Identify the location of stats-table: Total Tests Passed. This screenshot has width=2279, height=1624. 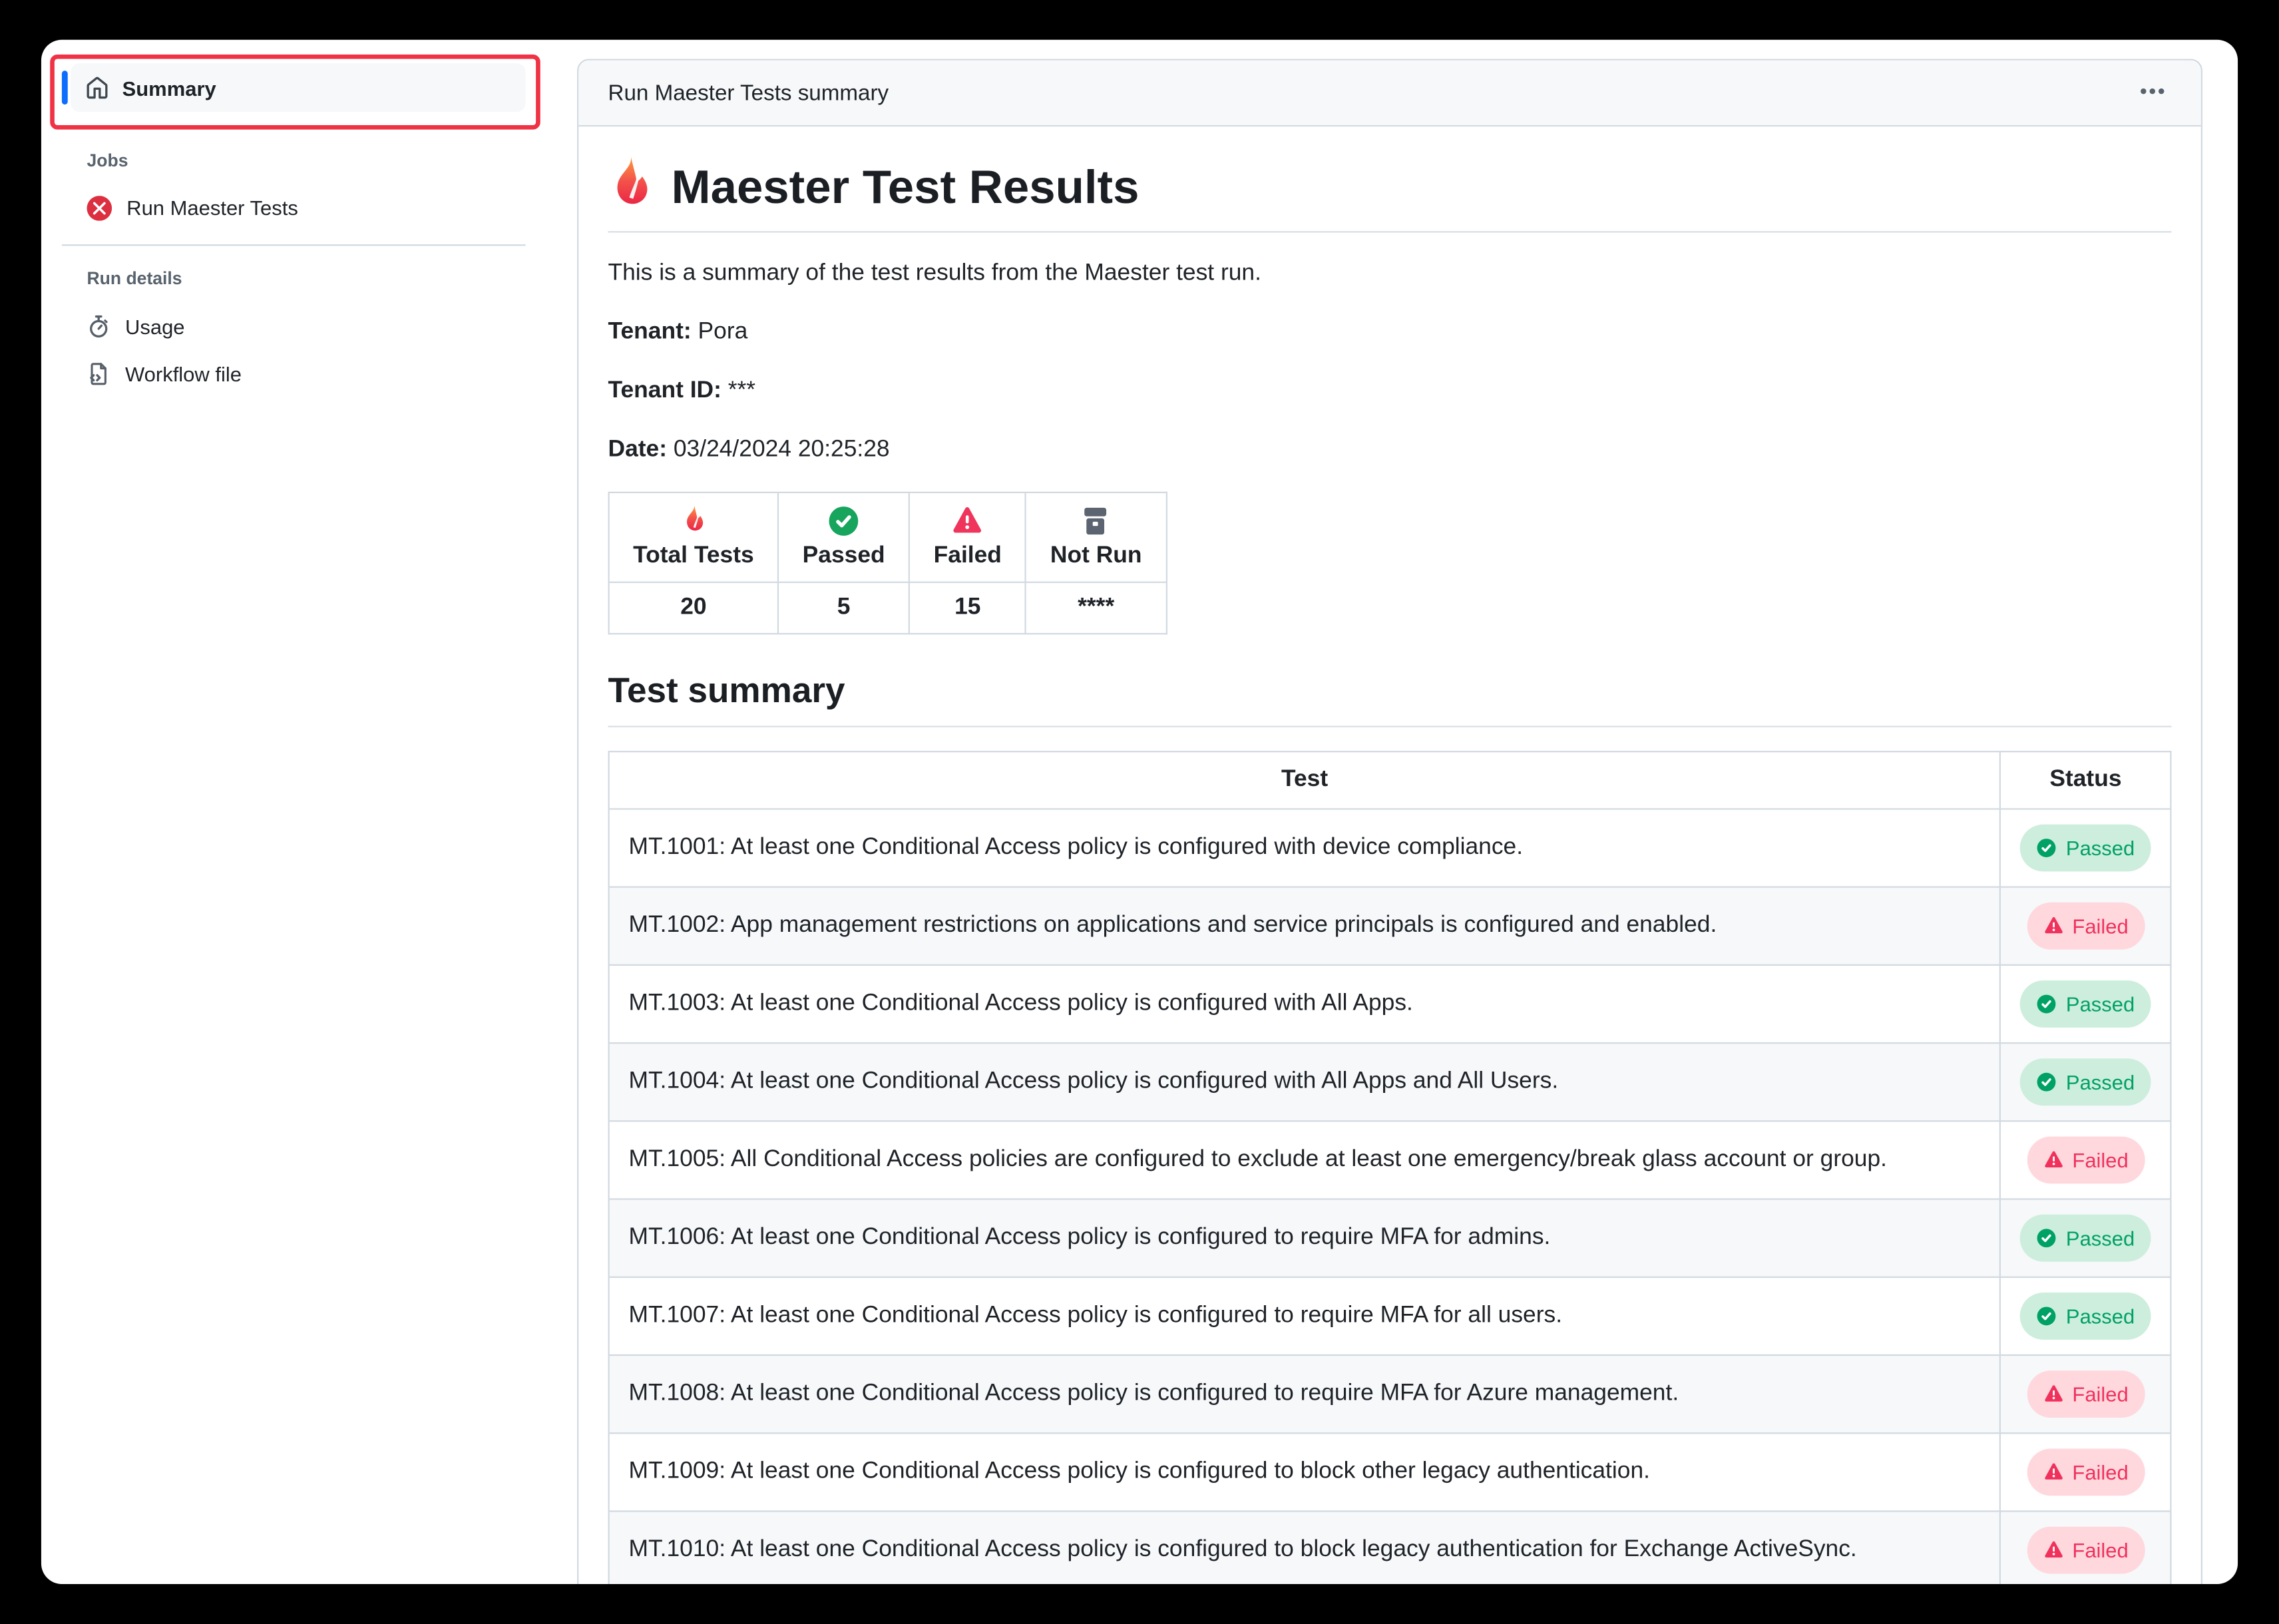
(887, 563).